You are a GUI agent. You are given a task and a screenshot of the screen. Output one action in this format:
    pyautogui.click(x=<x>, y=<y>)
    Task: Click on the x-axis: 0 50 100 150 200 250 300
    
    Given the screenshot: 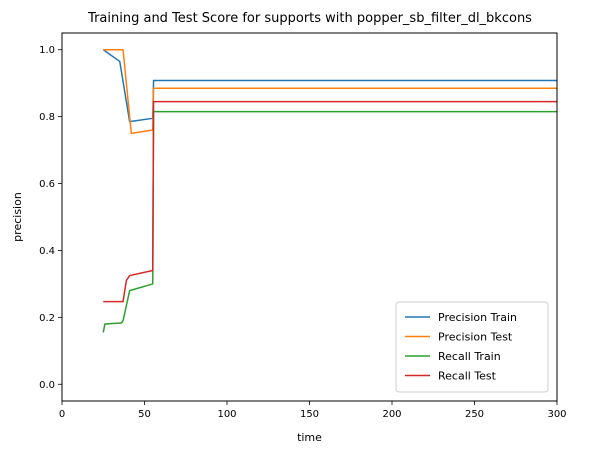 What is the action you would take?
    pyautogui.click(x=313, y=410)
    